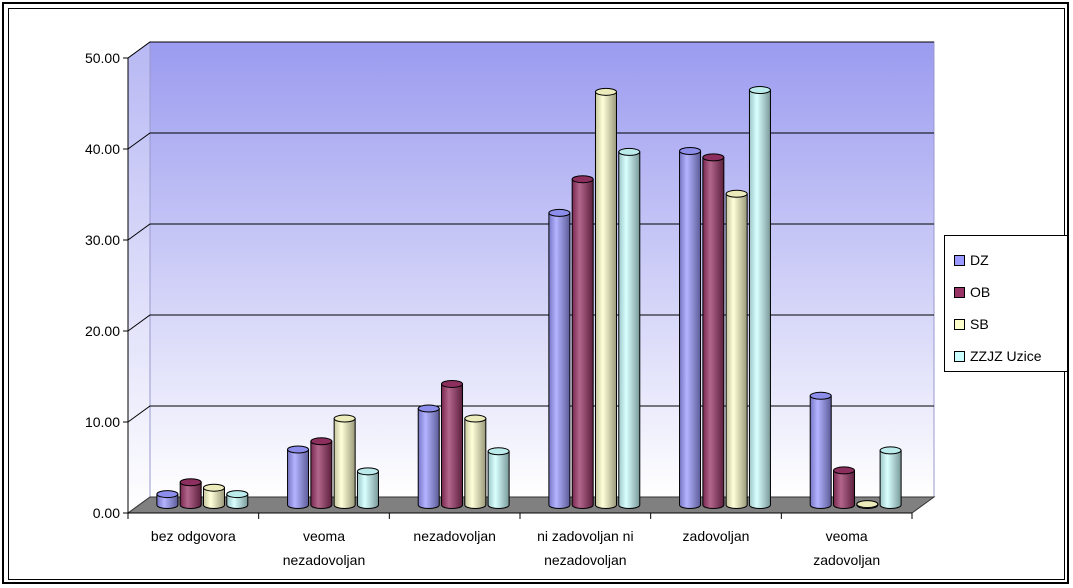 The image size is (1073, 588). I want to click on legend: DZ OB SB ZZJZ Uzice, so click(1006, 303).